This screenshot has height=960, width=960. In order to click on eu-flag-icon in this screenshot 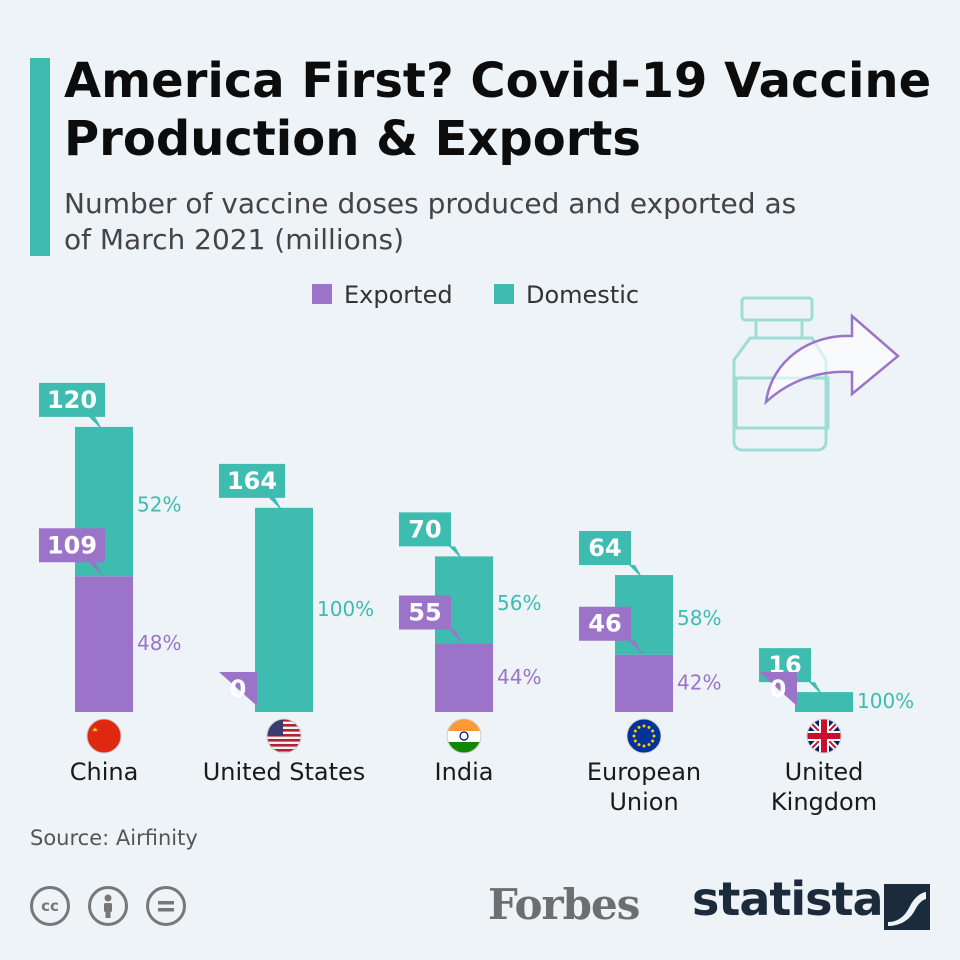, I will do `click(644, 736)`.